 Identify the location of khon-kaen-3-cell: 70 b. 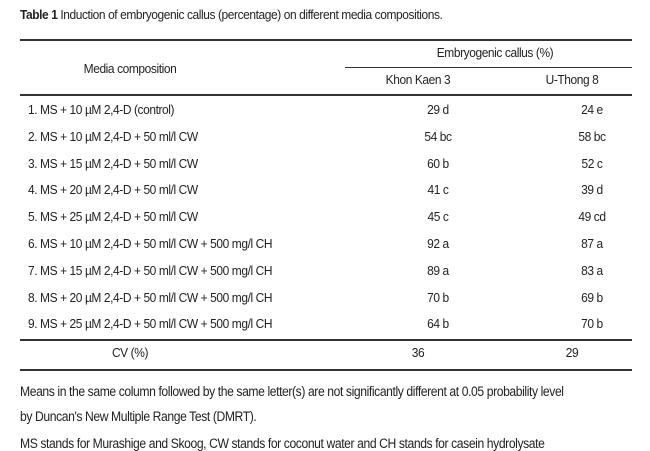
(438, 297).